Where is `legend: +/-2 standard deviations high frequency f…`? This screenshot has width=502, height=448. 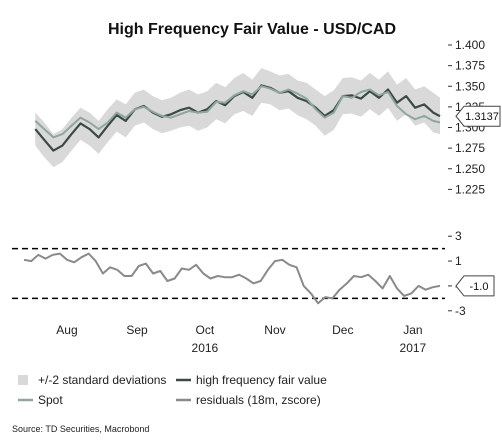
legend: +/-2 standard deviations high frequency f… is located at coordinates (172, 390).